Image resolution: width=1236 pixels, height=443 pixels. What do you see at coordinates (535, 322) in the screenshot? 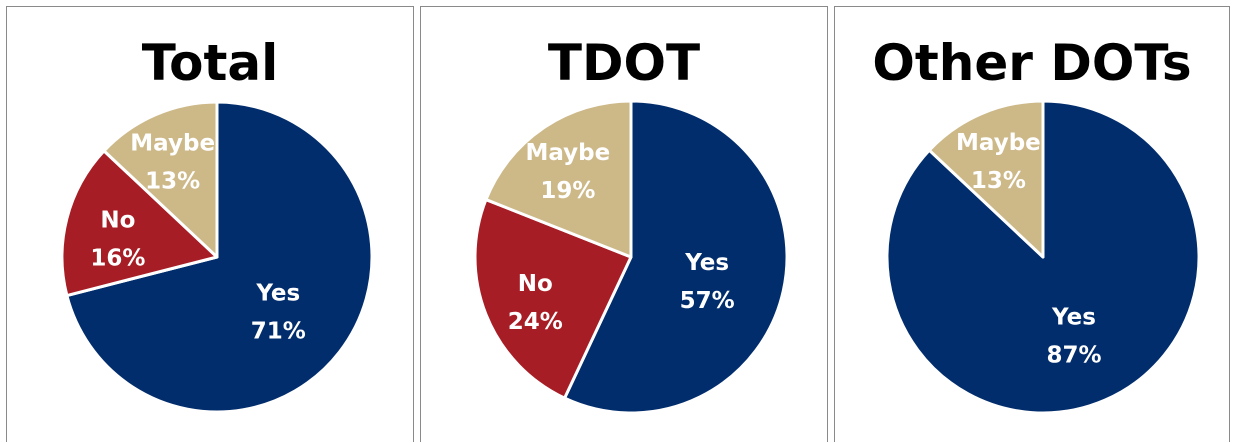
I see `slice-value-no: 24%` at bounding box center [535, 322].